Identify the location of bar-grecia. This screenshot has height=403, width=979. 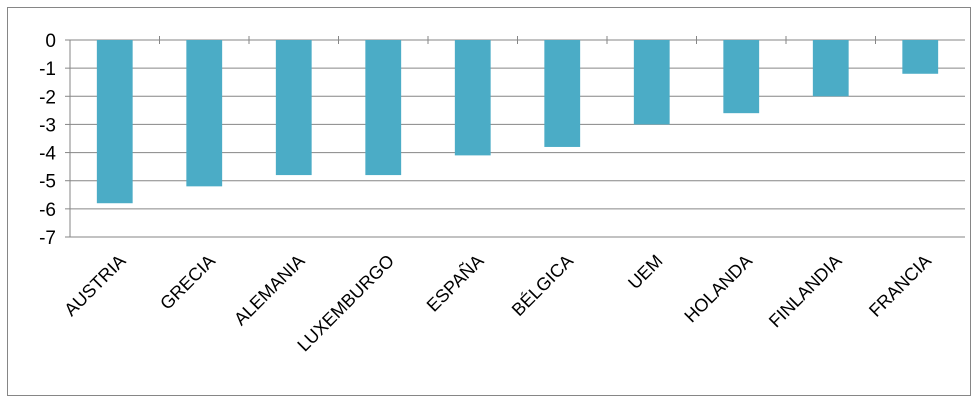
(204, 113).